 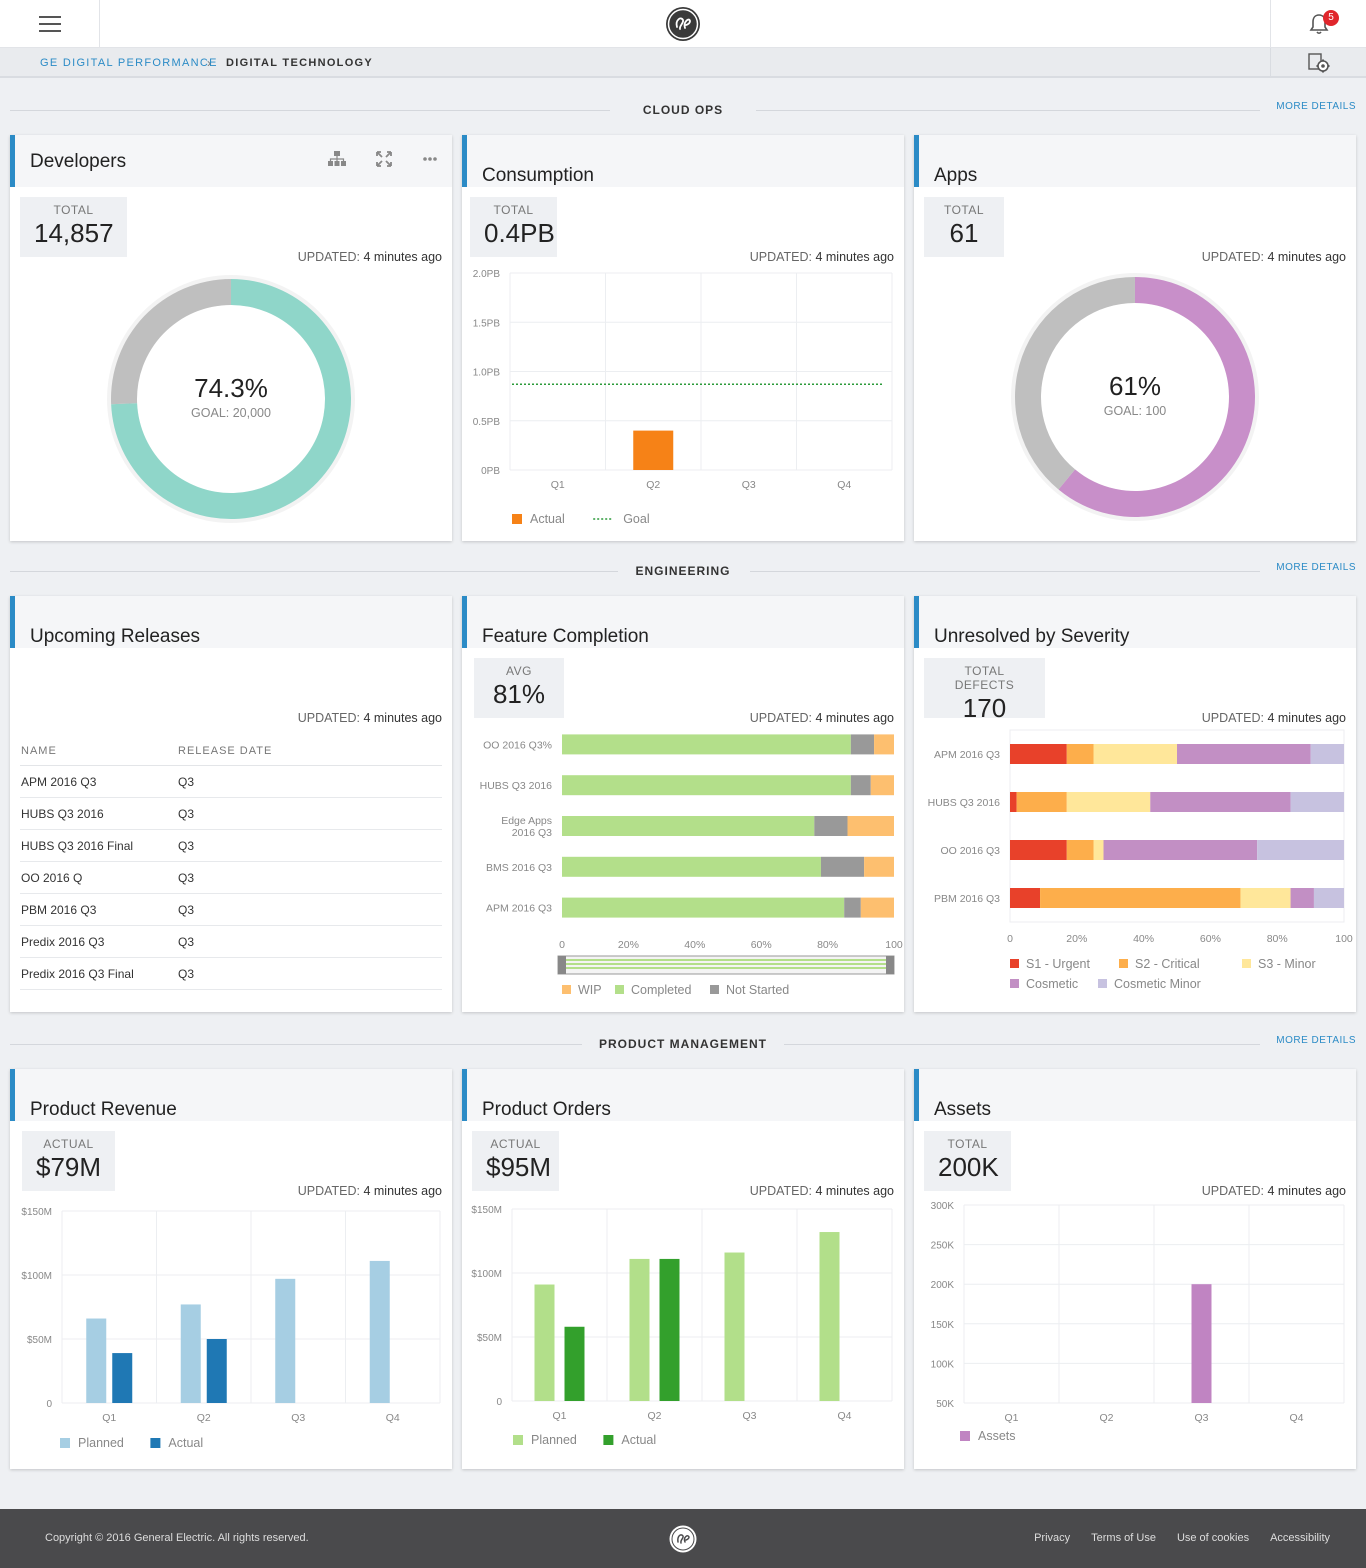 I want to click on footer-link-privacy: Privacy, so click(x=1052, y=1538).